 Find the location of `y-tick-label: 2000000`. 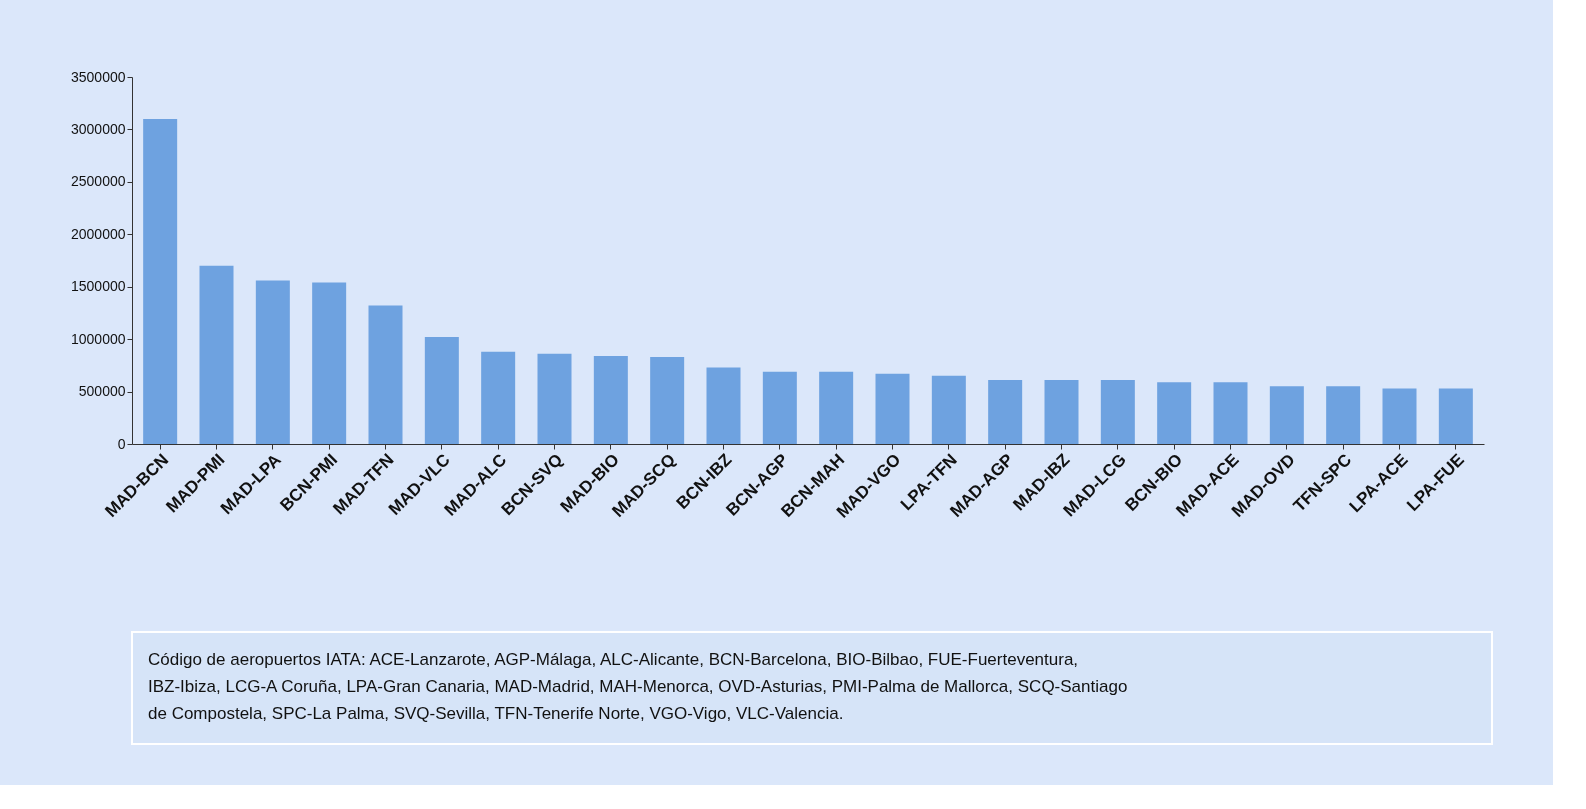

y-tick-label: 2000000 is located at coordinates (98, 233).